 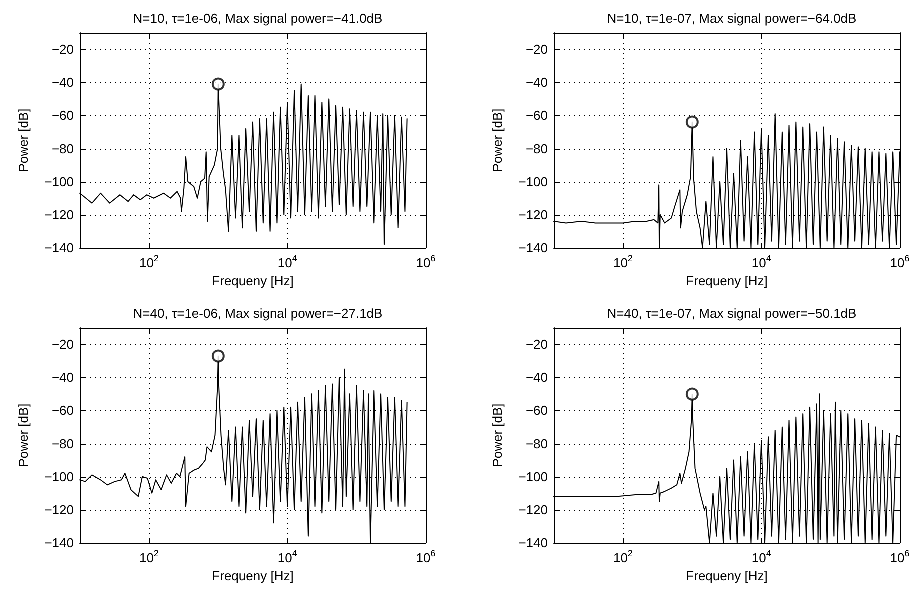 I want to click on chart-title: N=10, τ=1e-06, Max signal power=−41.0dB, so click(x=258, y=18).